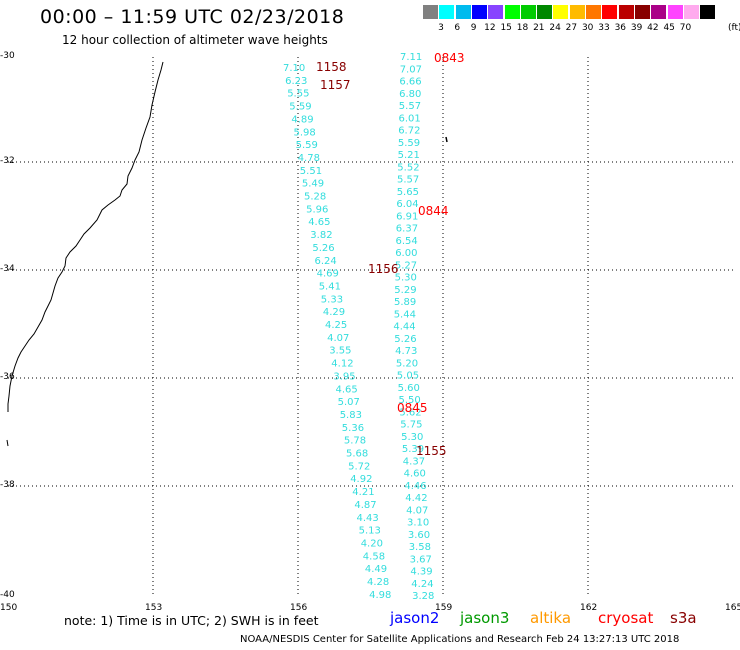  I want to click on legend-label: 12, so click(490, 28).